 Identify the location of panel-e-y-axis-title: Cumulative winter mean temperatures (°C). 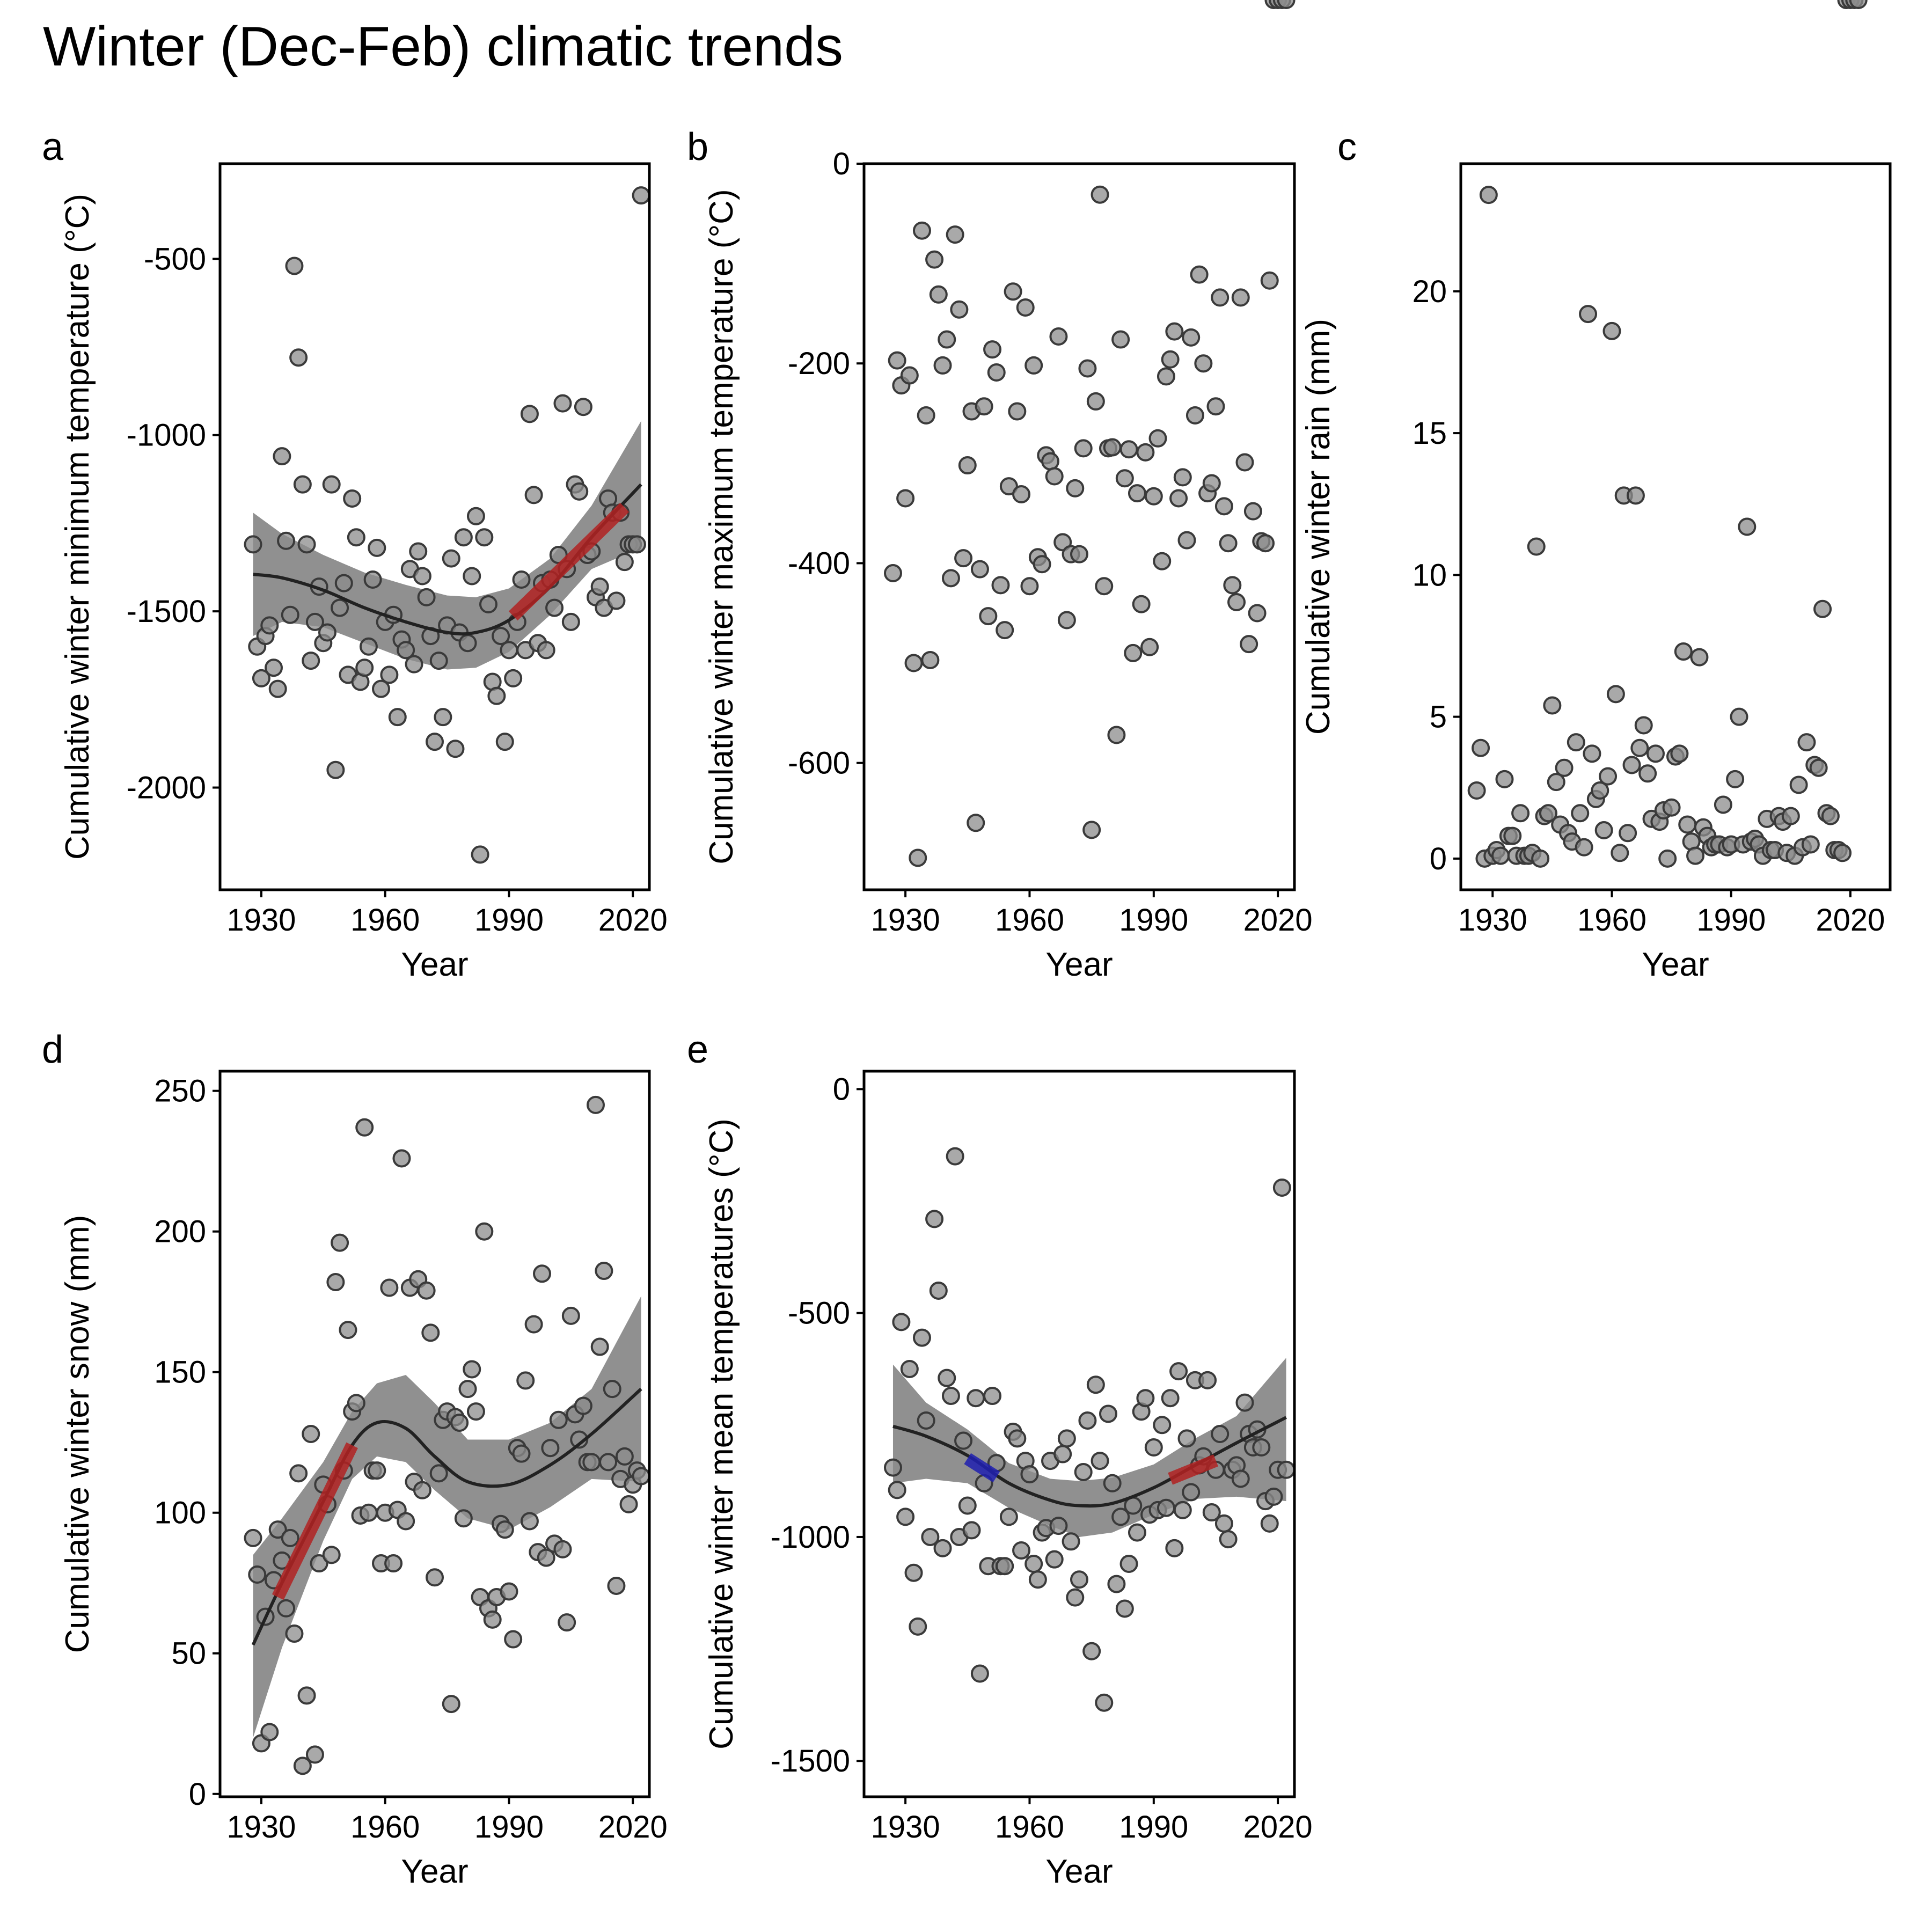
(721, 1434).